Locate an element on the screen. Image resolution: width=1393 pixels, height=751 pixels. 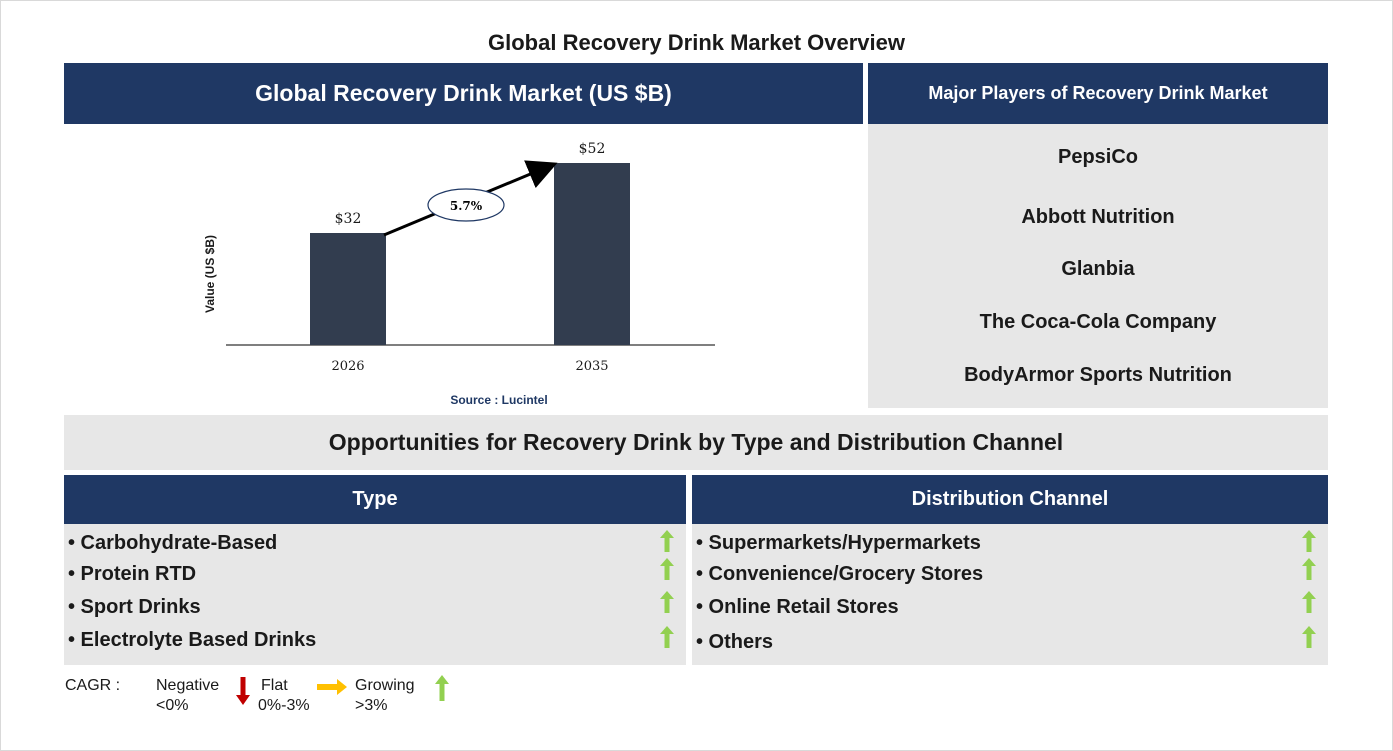
cagr-value-label: 5.7% is located at coordinates (466, 206).